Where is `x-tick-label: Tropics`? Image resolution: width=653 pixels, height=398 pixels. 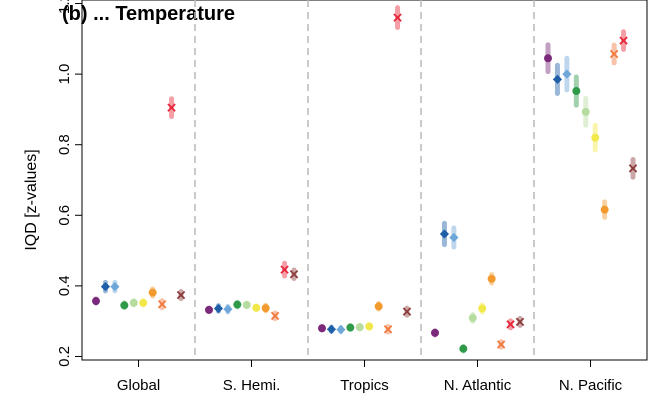
x-tick-label: Tropics is located at coordinates (364, 385).